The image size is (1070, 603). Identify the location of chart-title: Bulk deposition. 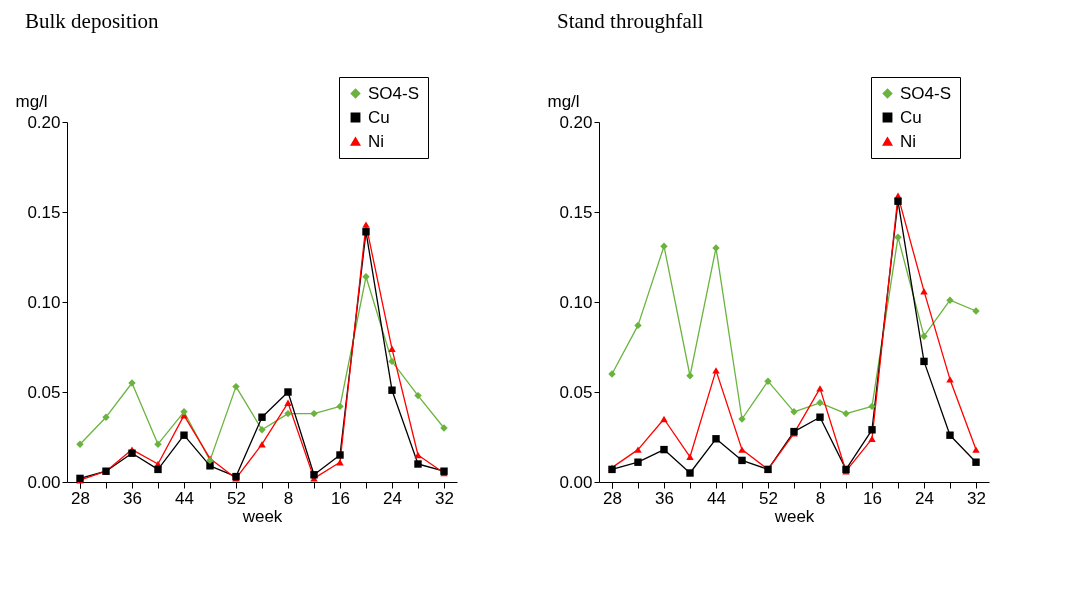
(92, 20).